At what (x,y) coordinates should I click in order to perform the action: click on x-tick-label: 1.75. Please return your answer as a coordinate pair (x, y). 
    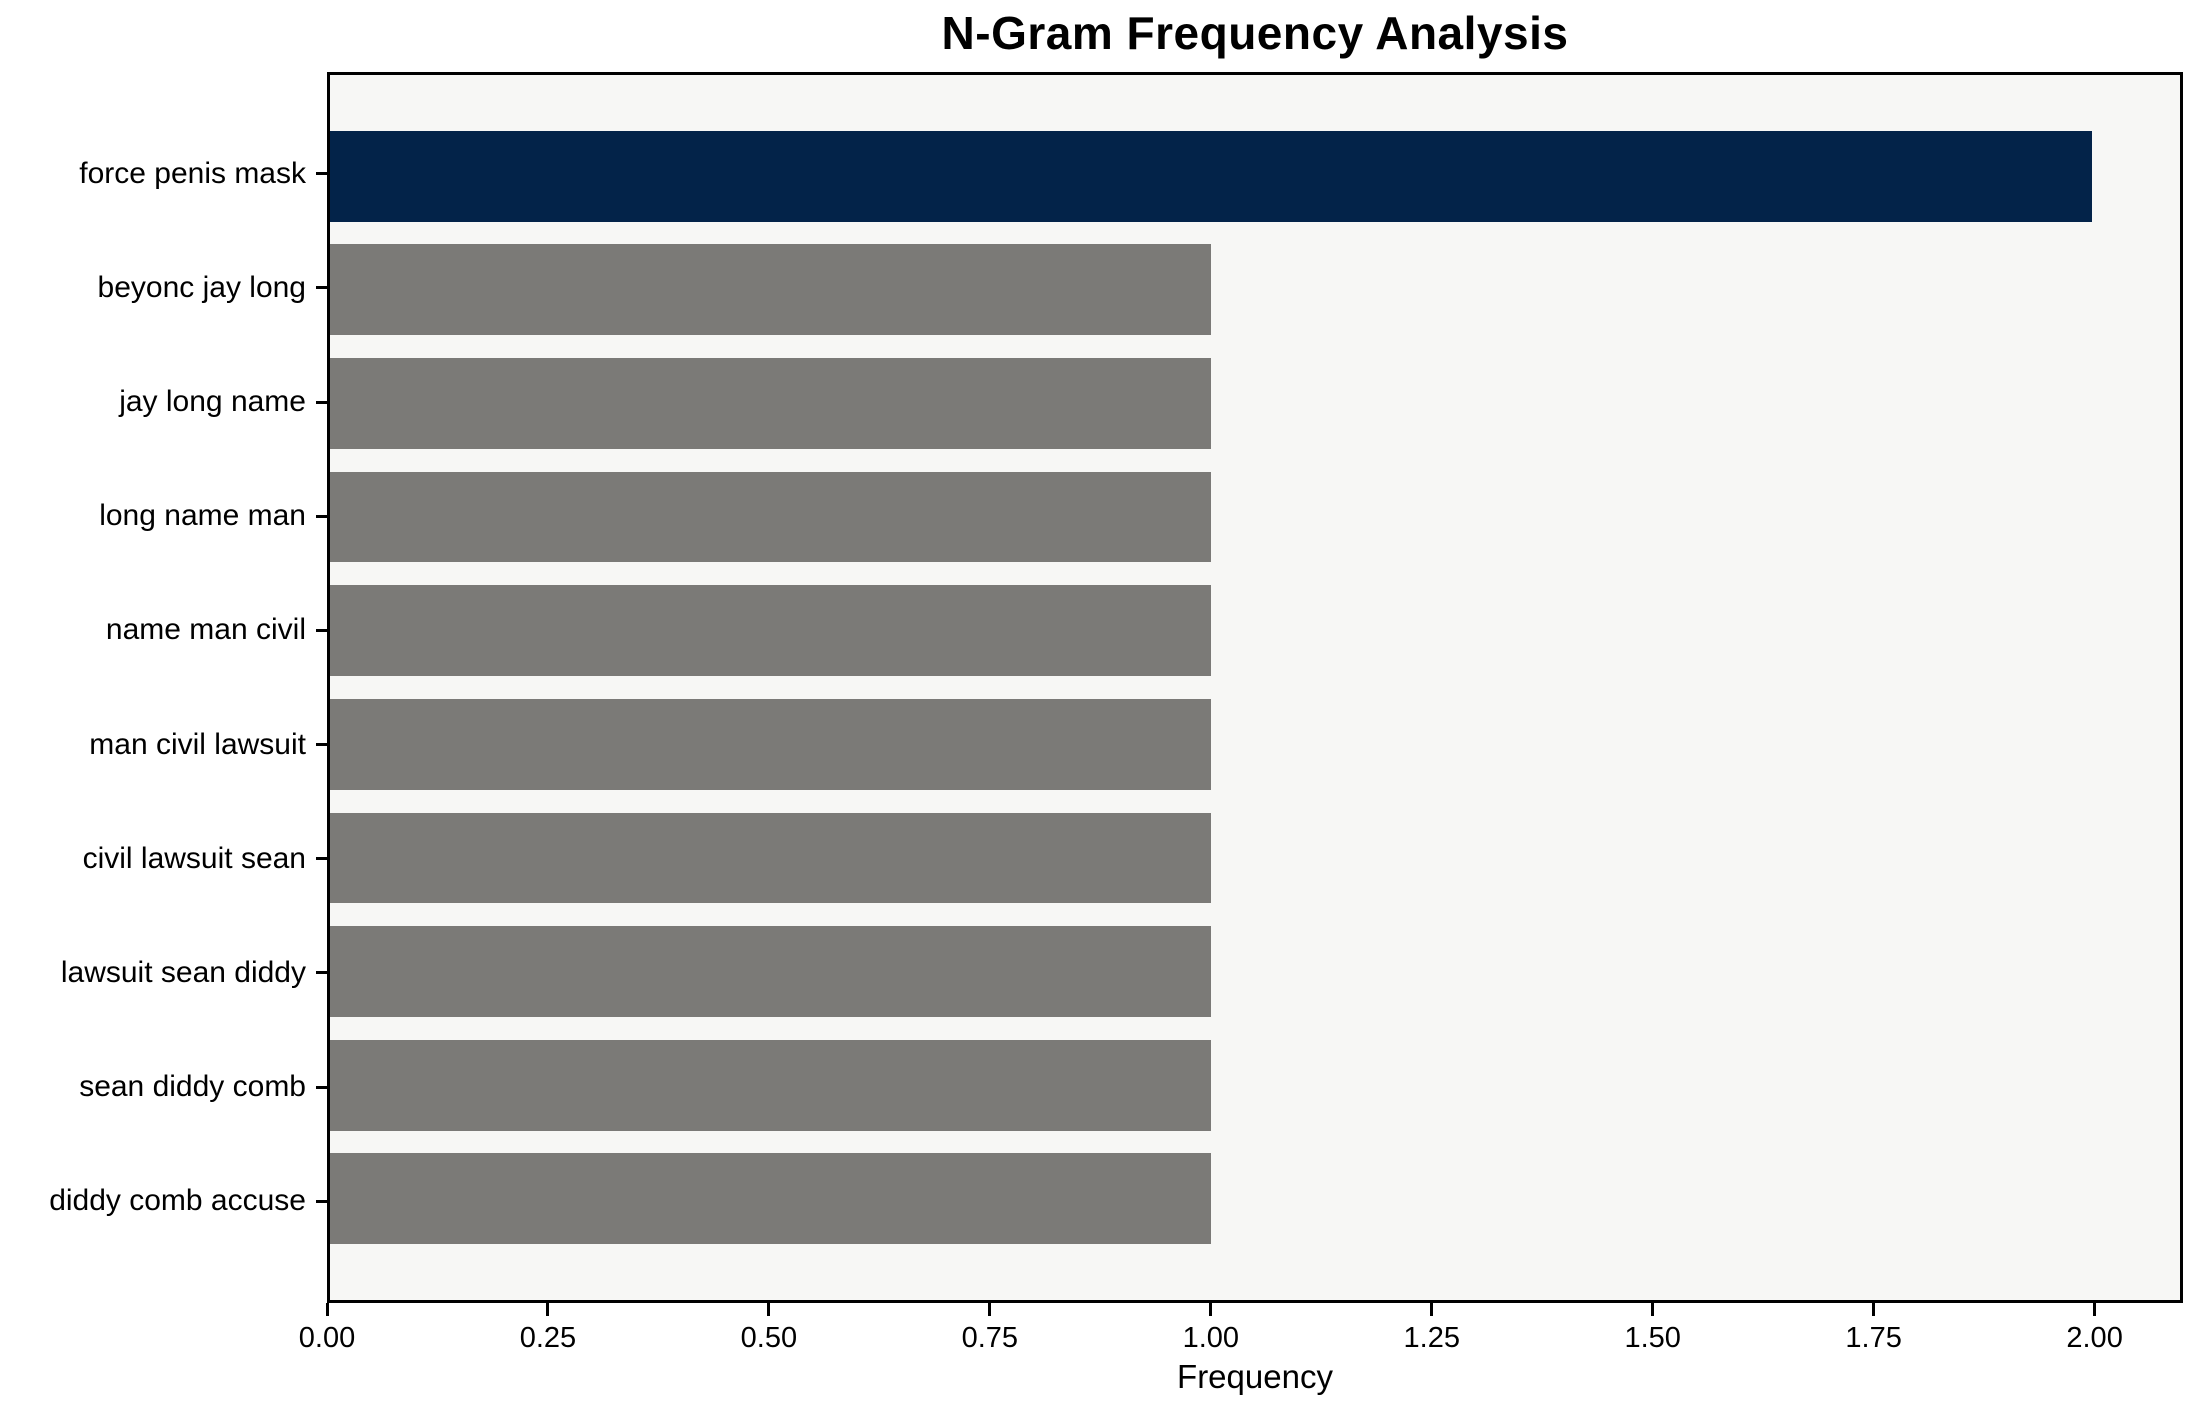
    Looking at the image, I should click on (1873, 1338).